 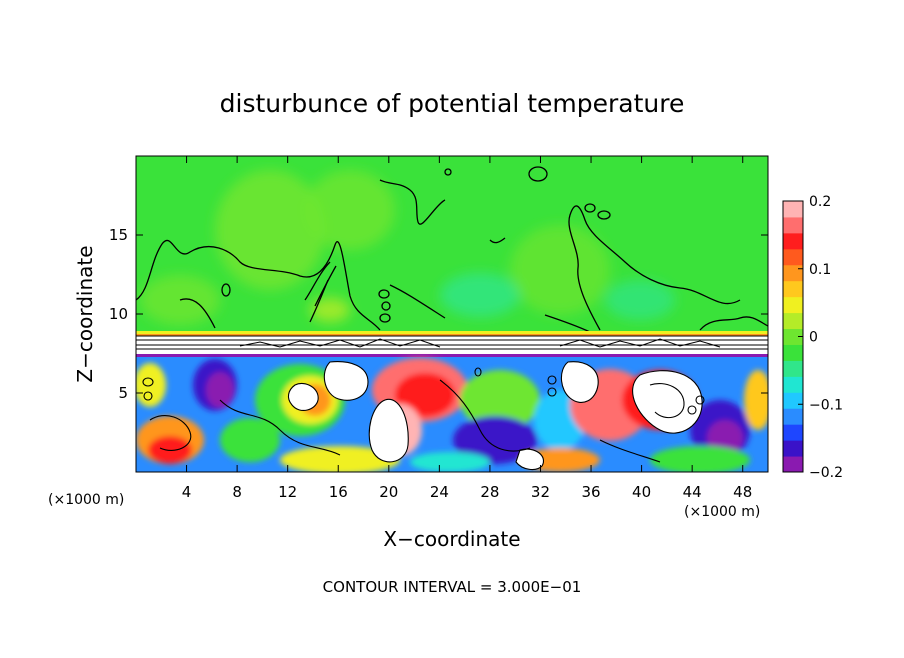 What do you see at coordinates (123, 393) in the screenshot?
I see `y-tick-label: 5` at bounding box center [123, 393].